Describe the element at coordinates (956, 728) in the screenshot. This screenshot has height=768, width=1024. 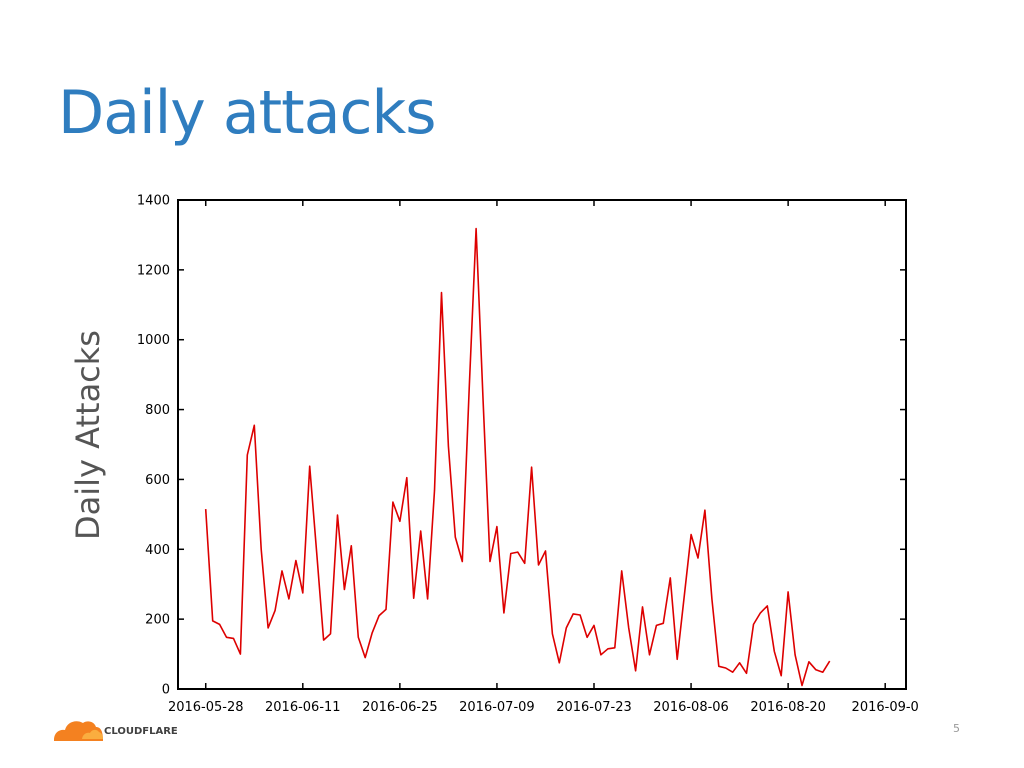
I see `page-number: 5` at that location.